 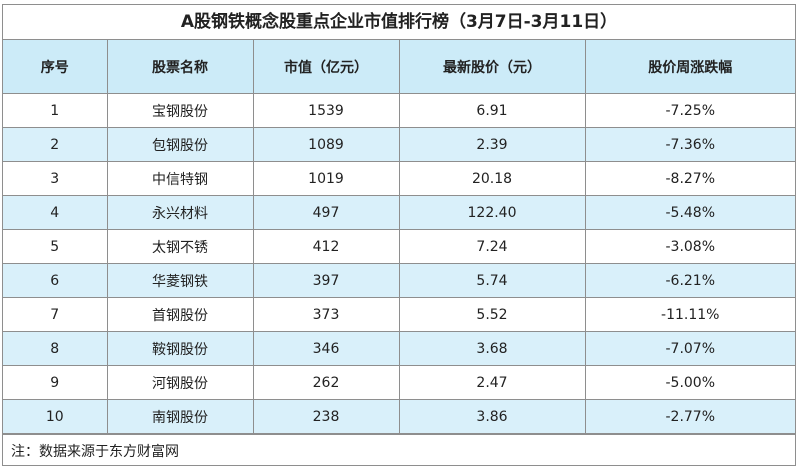 I want to click on cell-latest-price: 5.74, so click(x=492, y=280).